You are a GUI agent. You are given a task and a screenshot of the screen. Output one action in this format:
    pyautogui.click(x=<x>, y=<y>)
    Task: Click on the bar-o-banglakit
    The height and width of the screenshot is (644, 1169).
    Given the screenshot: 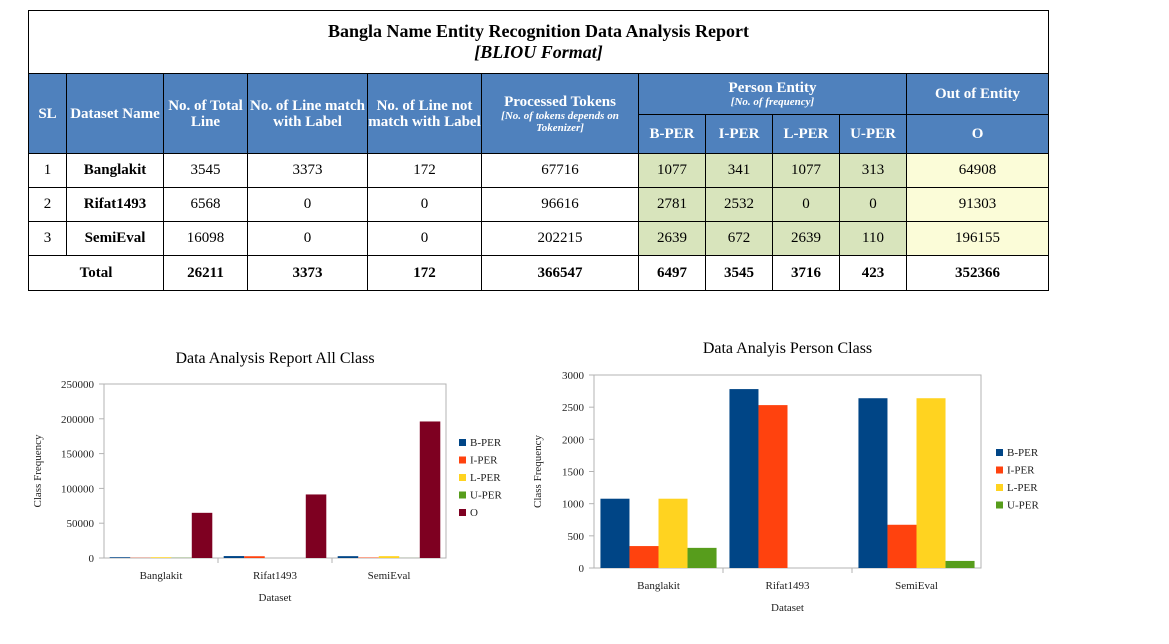 What is the action you would take?
    pyautogui.click(x=202, y=535)
    